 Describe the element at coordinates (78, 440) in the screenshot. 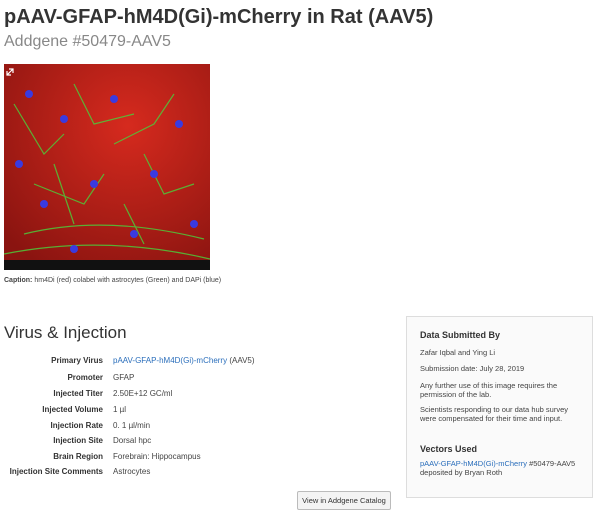

I see `row-label: Injection Site` at that location.